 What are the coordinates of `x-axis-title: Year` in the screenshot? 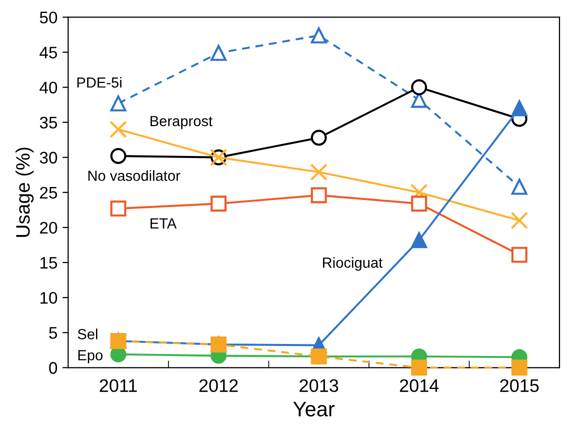 It's located at (314, 409).